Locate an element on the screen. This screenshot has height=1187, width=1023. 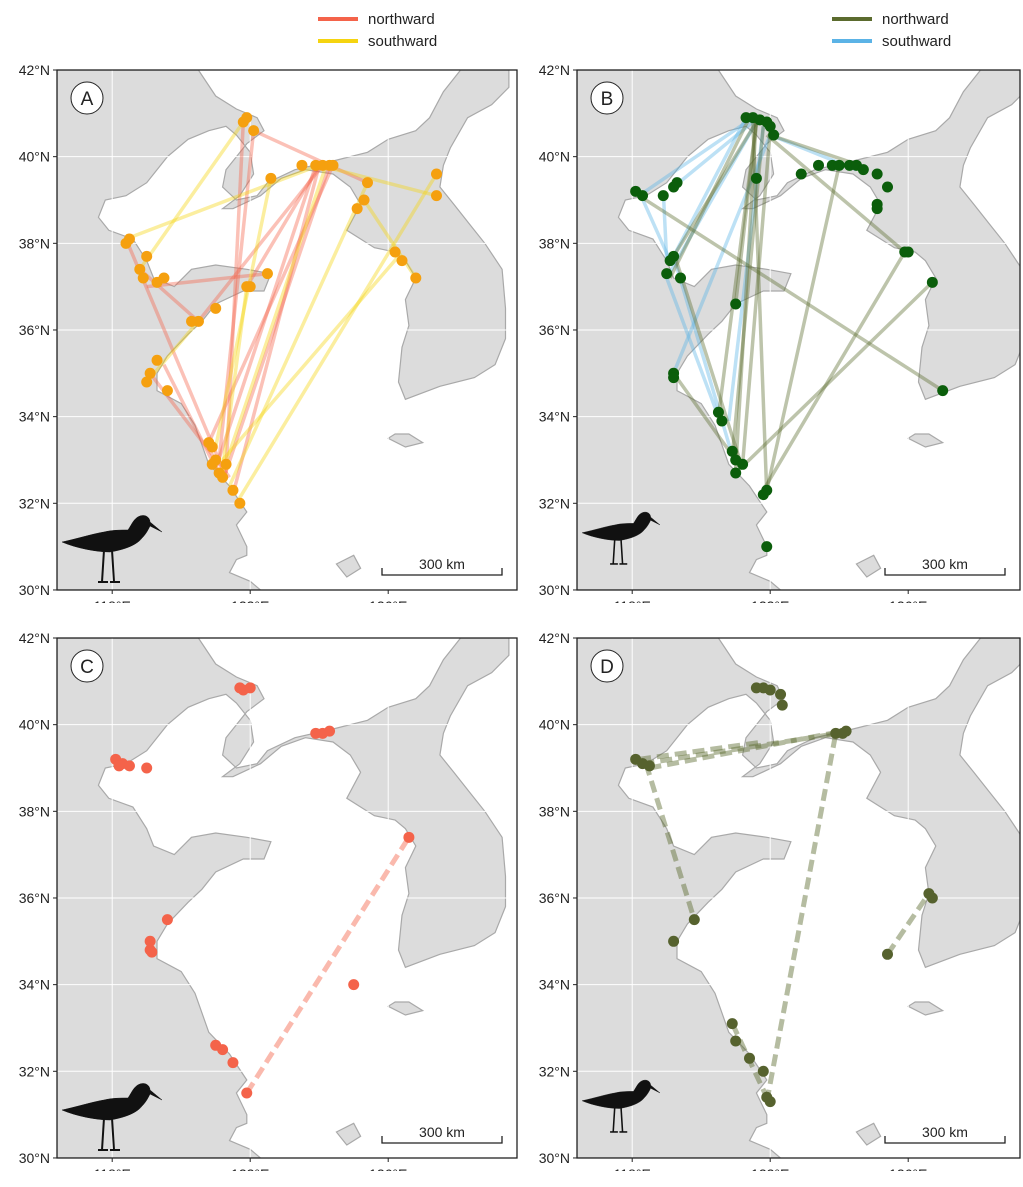
legend-left: northward southward is located at coordinates (377, 30).